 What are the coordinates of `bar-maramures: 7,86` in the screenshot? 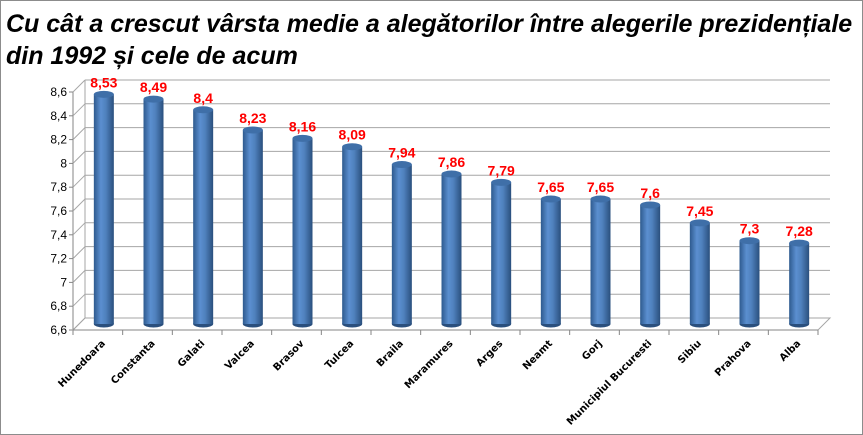 It's located at (451, 241).